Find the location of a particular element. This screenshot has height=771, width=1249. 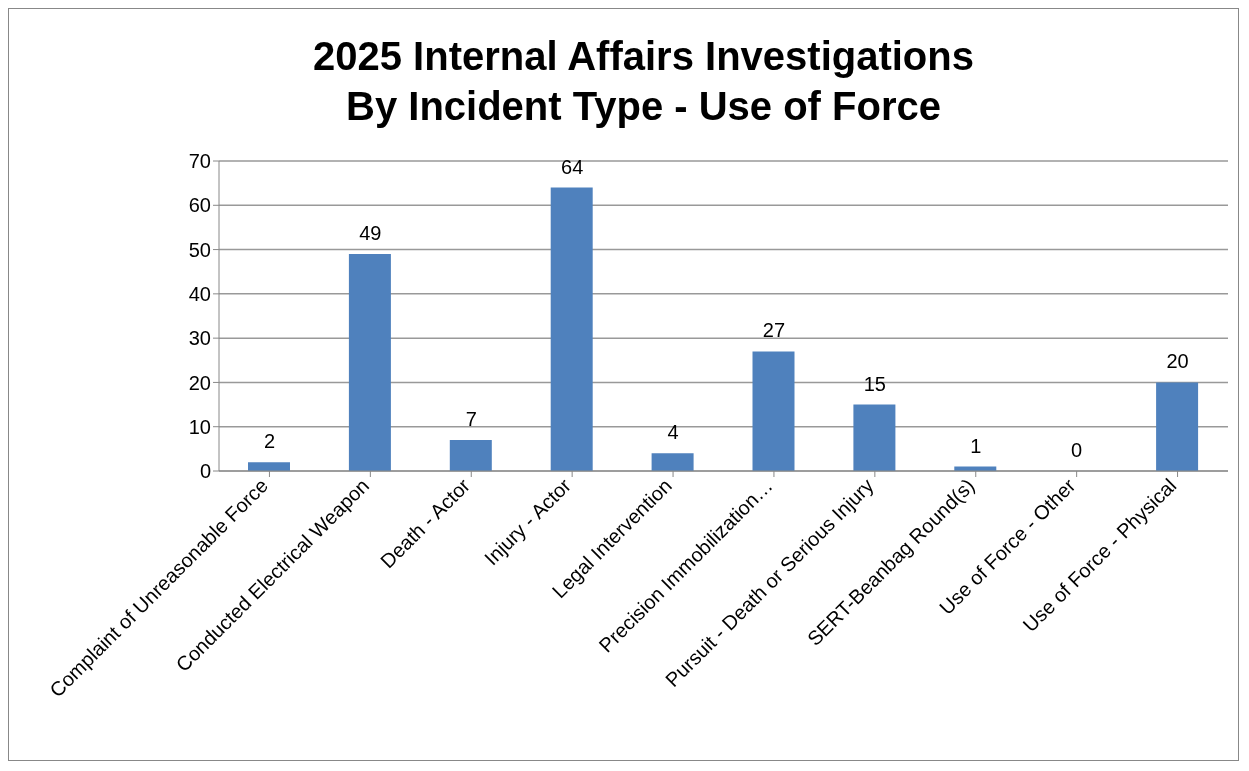

data-label: 0 is located at coordinates (1077, 450).